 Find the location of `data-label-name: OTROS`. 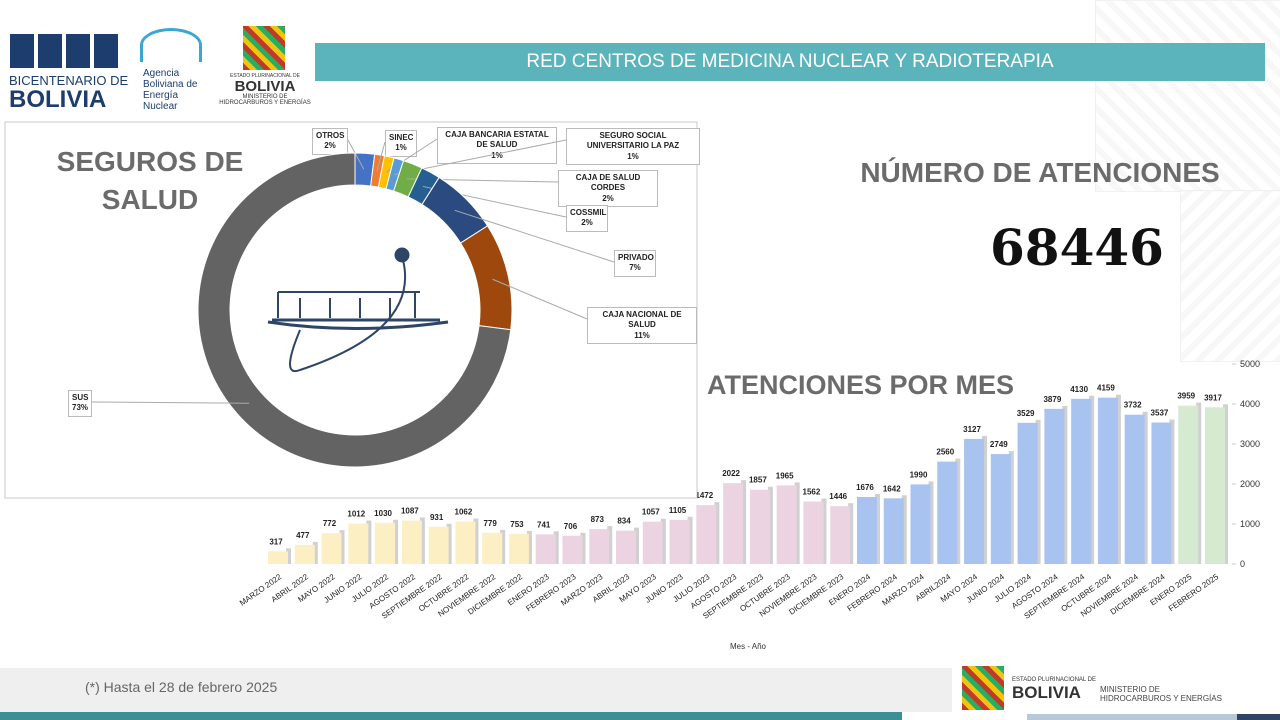

data-label-name: OTROS is located at coordinates (330, 135).